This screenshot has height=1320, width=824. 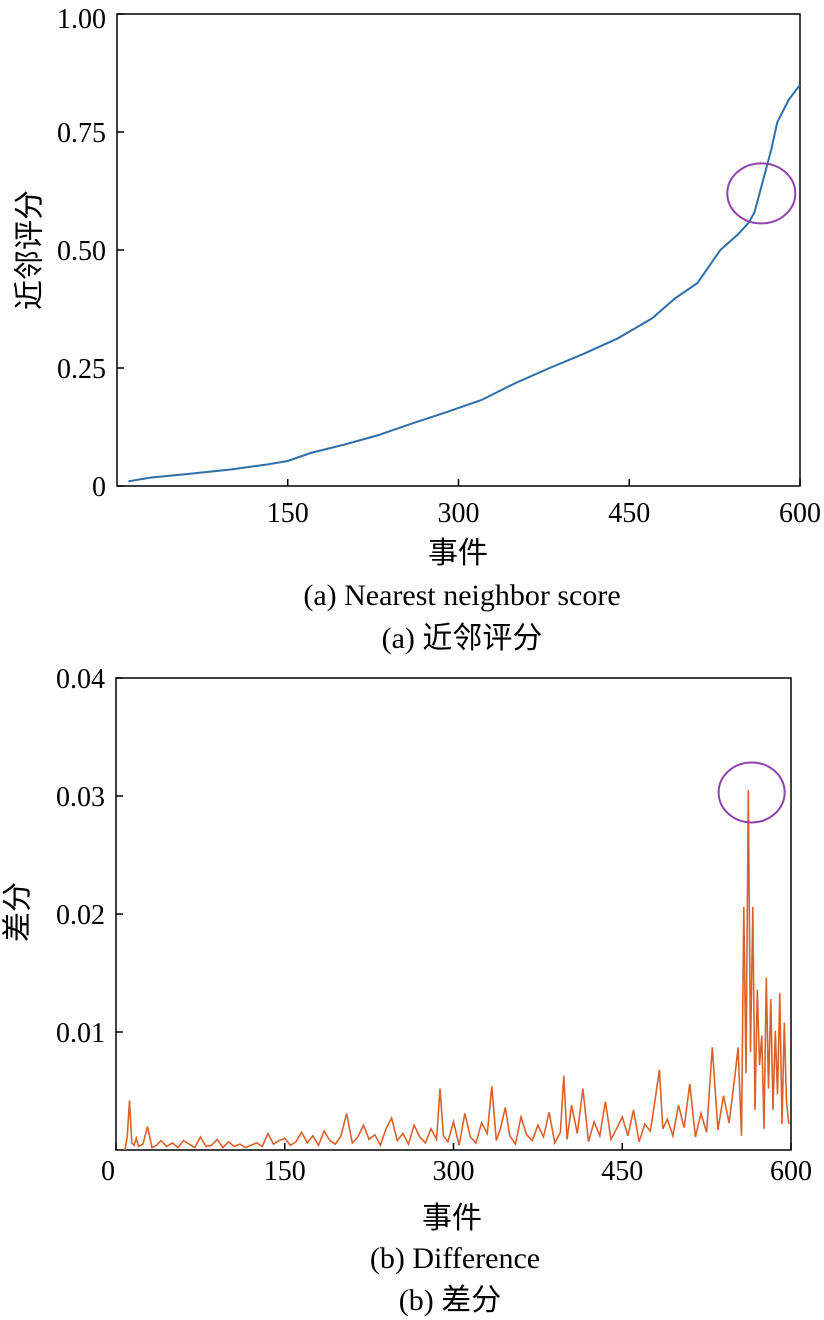 What do you see at coordinates (452, 1218) in the screenshot?
I see `x-axis-label-b: 事件` at bounding box center [452, 1218].